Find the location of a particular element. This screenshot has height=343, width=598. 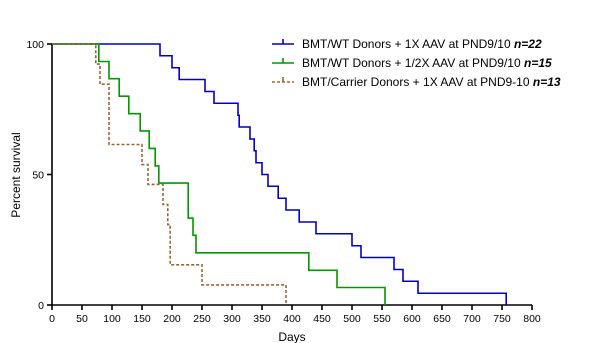

x-tick-label: 500 is located at coordinates (352, 319).